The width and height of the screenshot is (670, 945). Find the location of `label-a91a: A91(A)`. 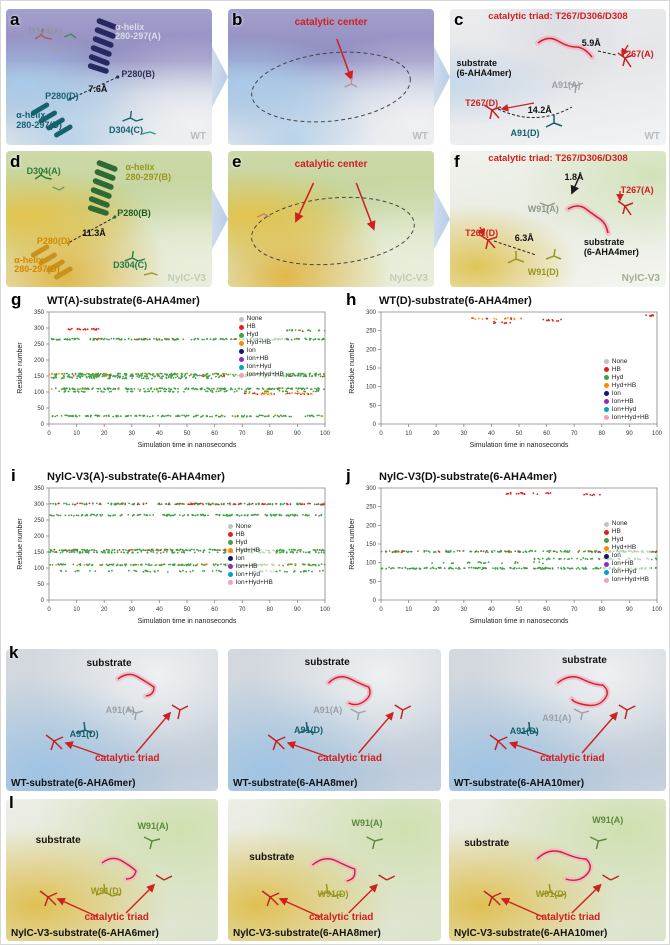

label-a91a: A91(A) is located at coordinates (557, 718).